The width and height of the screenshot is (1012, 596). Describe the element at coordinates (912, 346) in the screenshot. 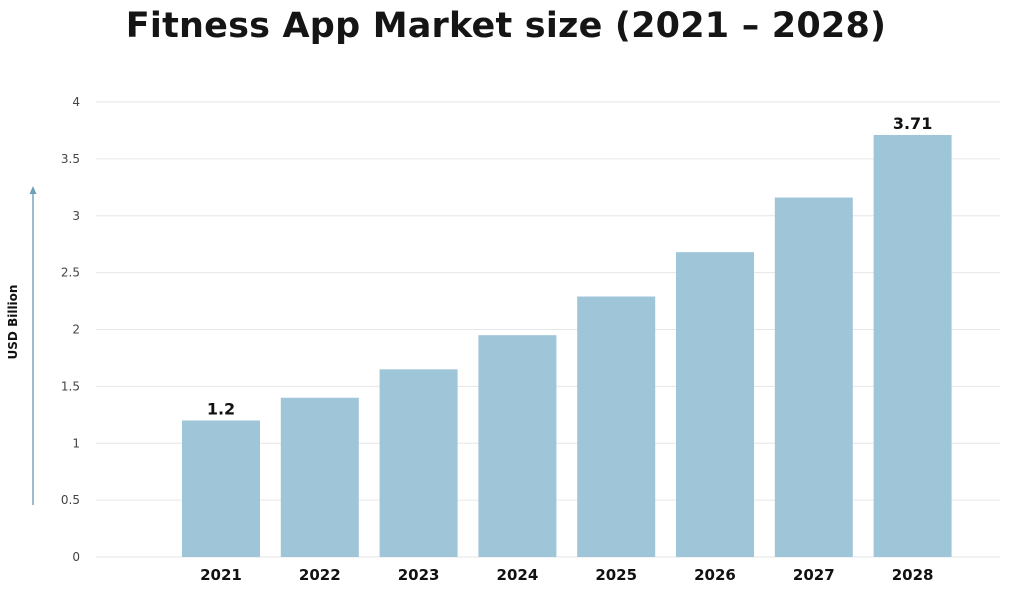

I see `bar-2028` at that location.